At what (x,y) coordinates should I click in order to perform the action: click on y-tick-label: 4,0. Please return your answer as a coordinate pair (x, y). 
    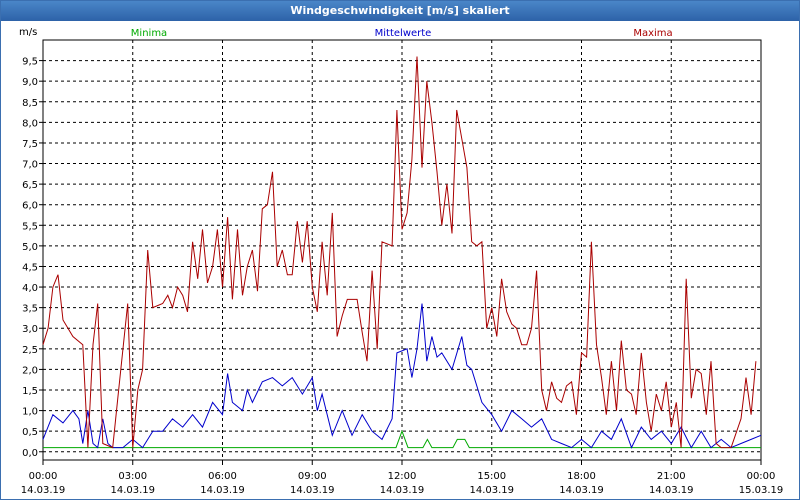
    Looking at the image, I should click on (30, 288).